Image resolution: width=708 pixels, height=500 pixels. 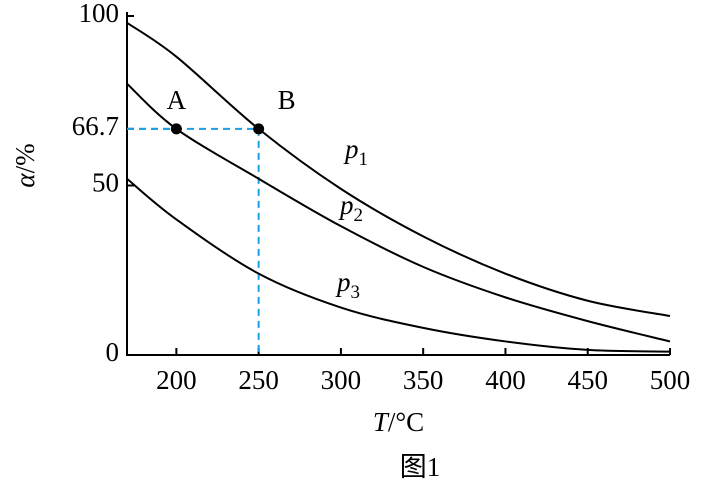 I want to click on x-tick-label: 500, so click(x=670, y=380).